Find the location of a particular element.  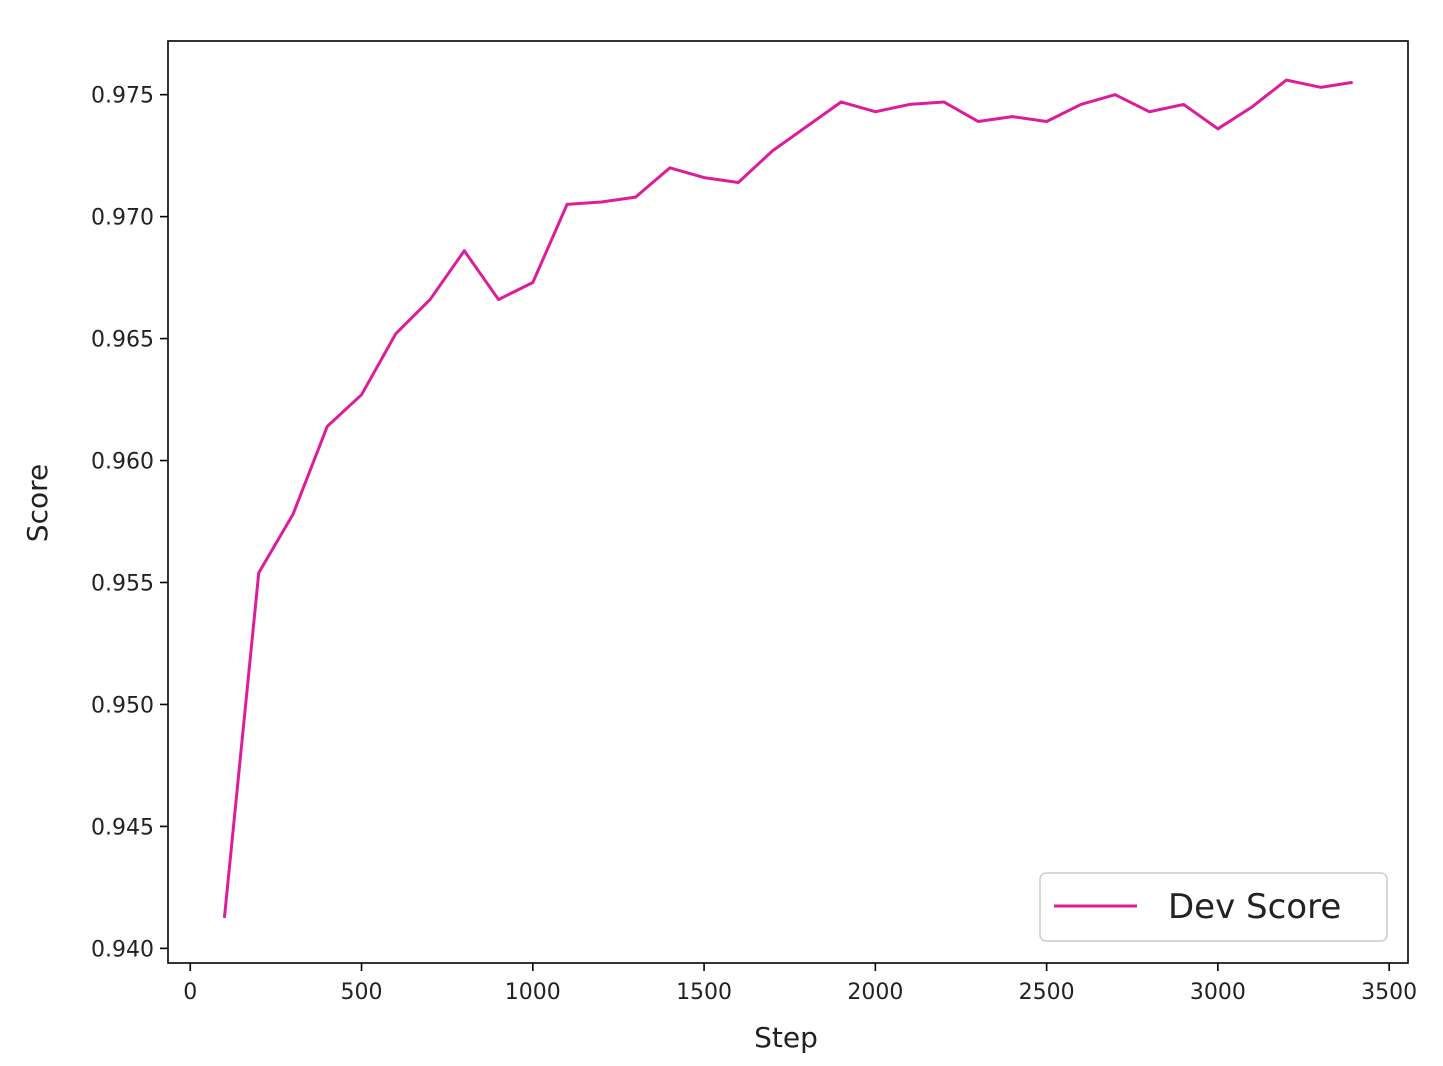

legend: Dev Score is located at coordinates (1213, 907).